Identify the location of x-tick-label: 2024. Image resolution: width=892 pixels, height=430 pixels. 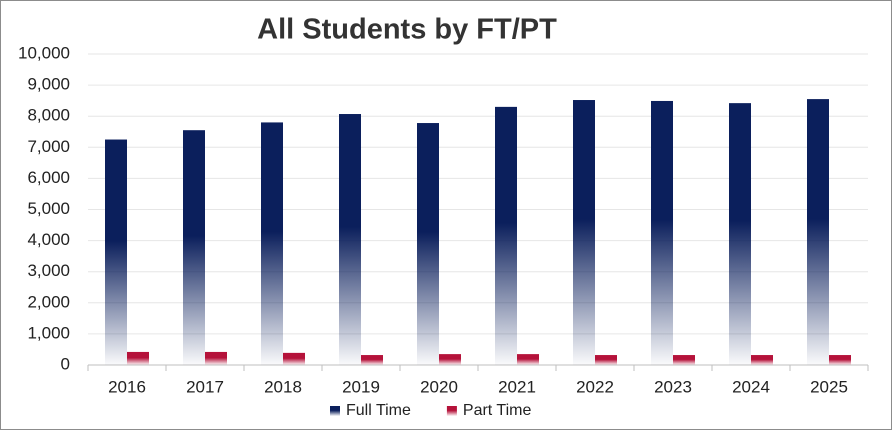
(751, 386).